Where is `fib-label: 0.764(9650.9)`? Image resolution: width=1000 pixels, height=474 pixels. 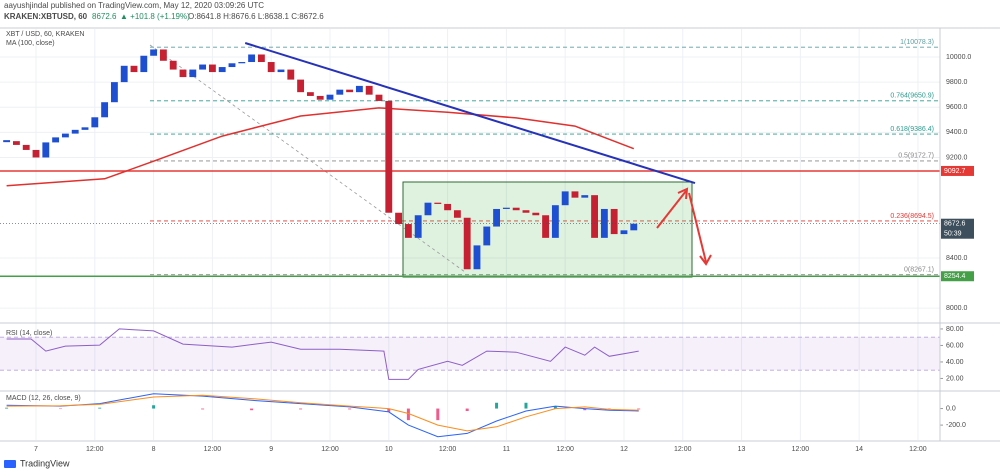
fib-label: 0.764(9650.9) is located at coordinates (912, 96).